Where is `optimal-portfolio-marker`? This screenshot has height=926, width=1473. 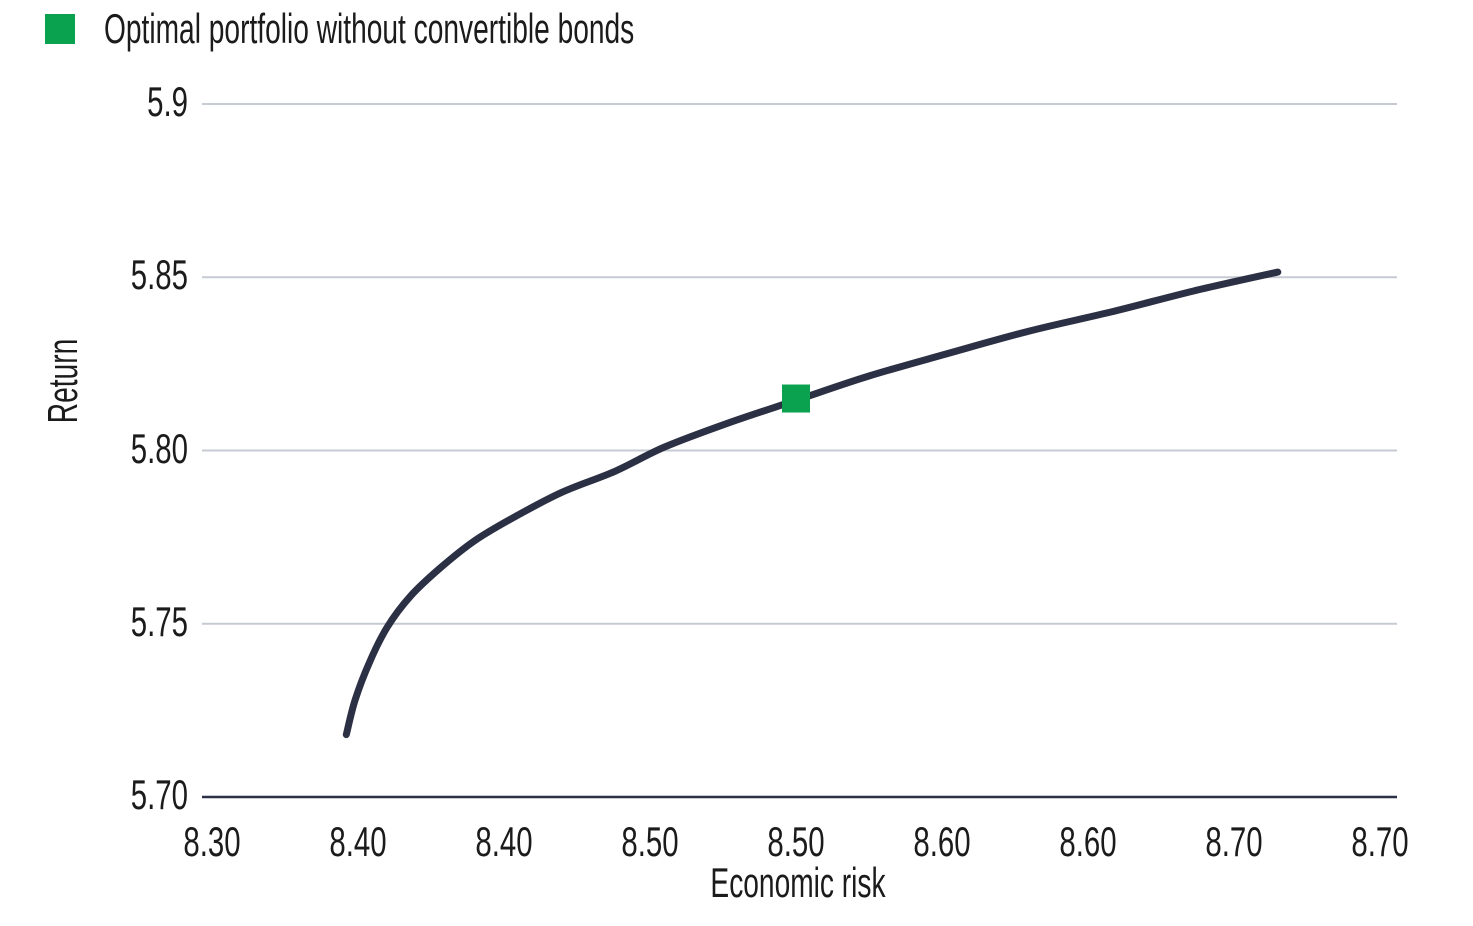
optimal-portfolio-marker is located at coordinates (796, 398).